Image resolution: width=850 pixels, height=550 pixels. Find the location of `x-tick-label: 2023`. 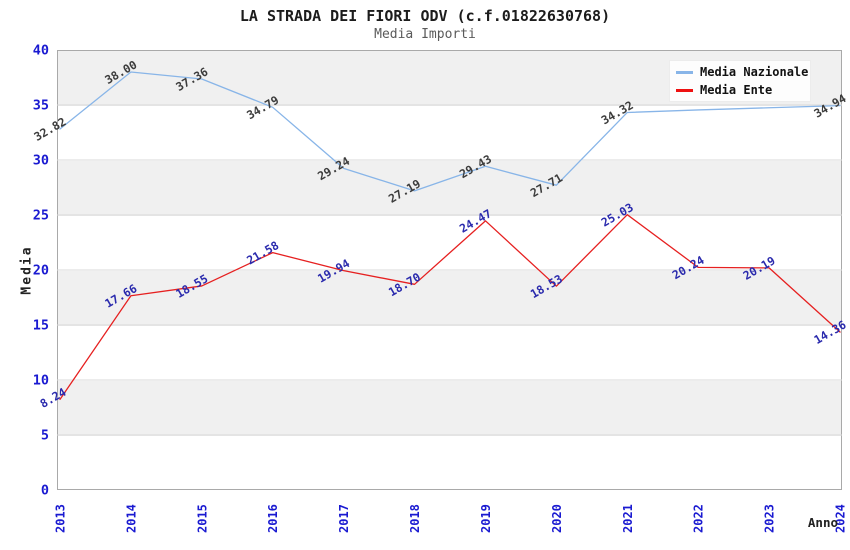

x-tick-label: 2023 is located at coordinates (770, 518).